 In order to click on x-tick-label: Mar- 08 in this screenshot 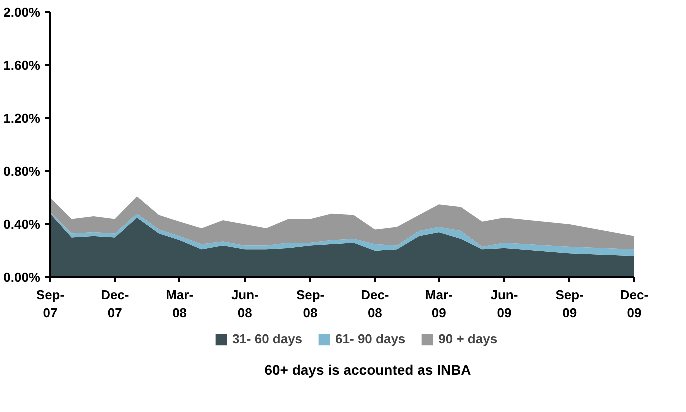, I will do `click(180, 304)`.